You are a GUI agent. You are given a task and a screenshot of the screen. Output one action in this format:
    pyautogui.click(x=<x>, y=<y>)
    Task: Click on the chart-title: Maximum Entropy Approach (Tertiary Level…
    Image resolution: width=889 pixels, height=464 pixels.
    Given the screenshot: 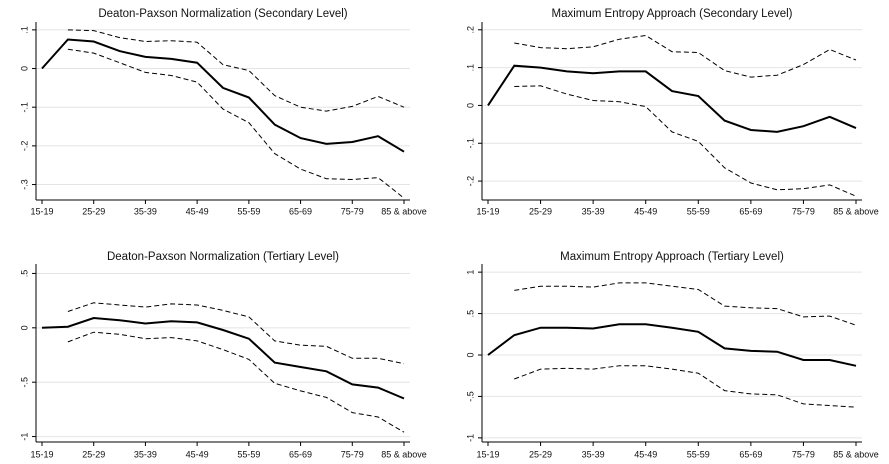 What is the action you would take?
    pyautogui.click(x=672, y=257)
    